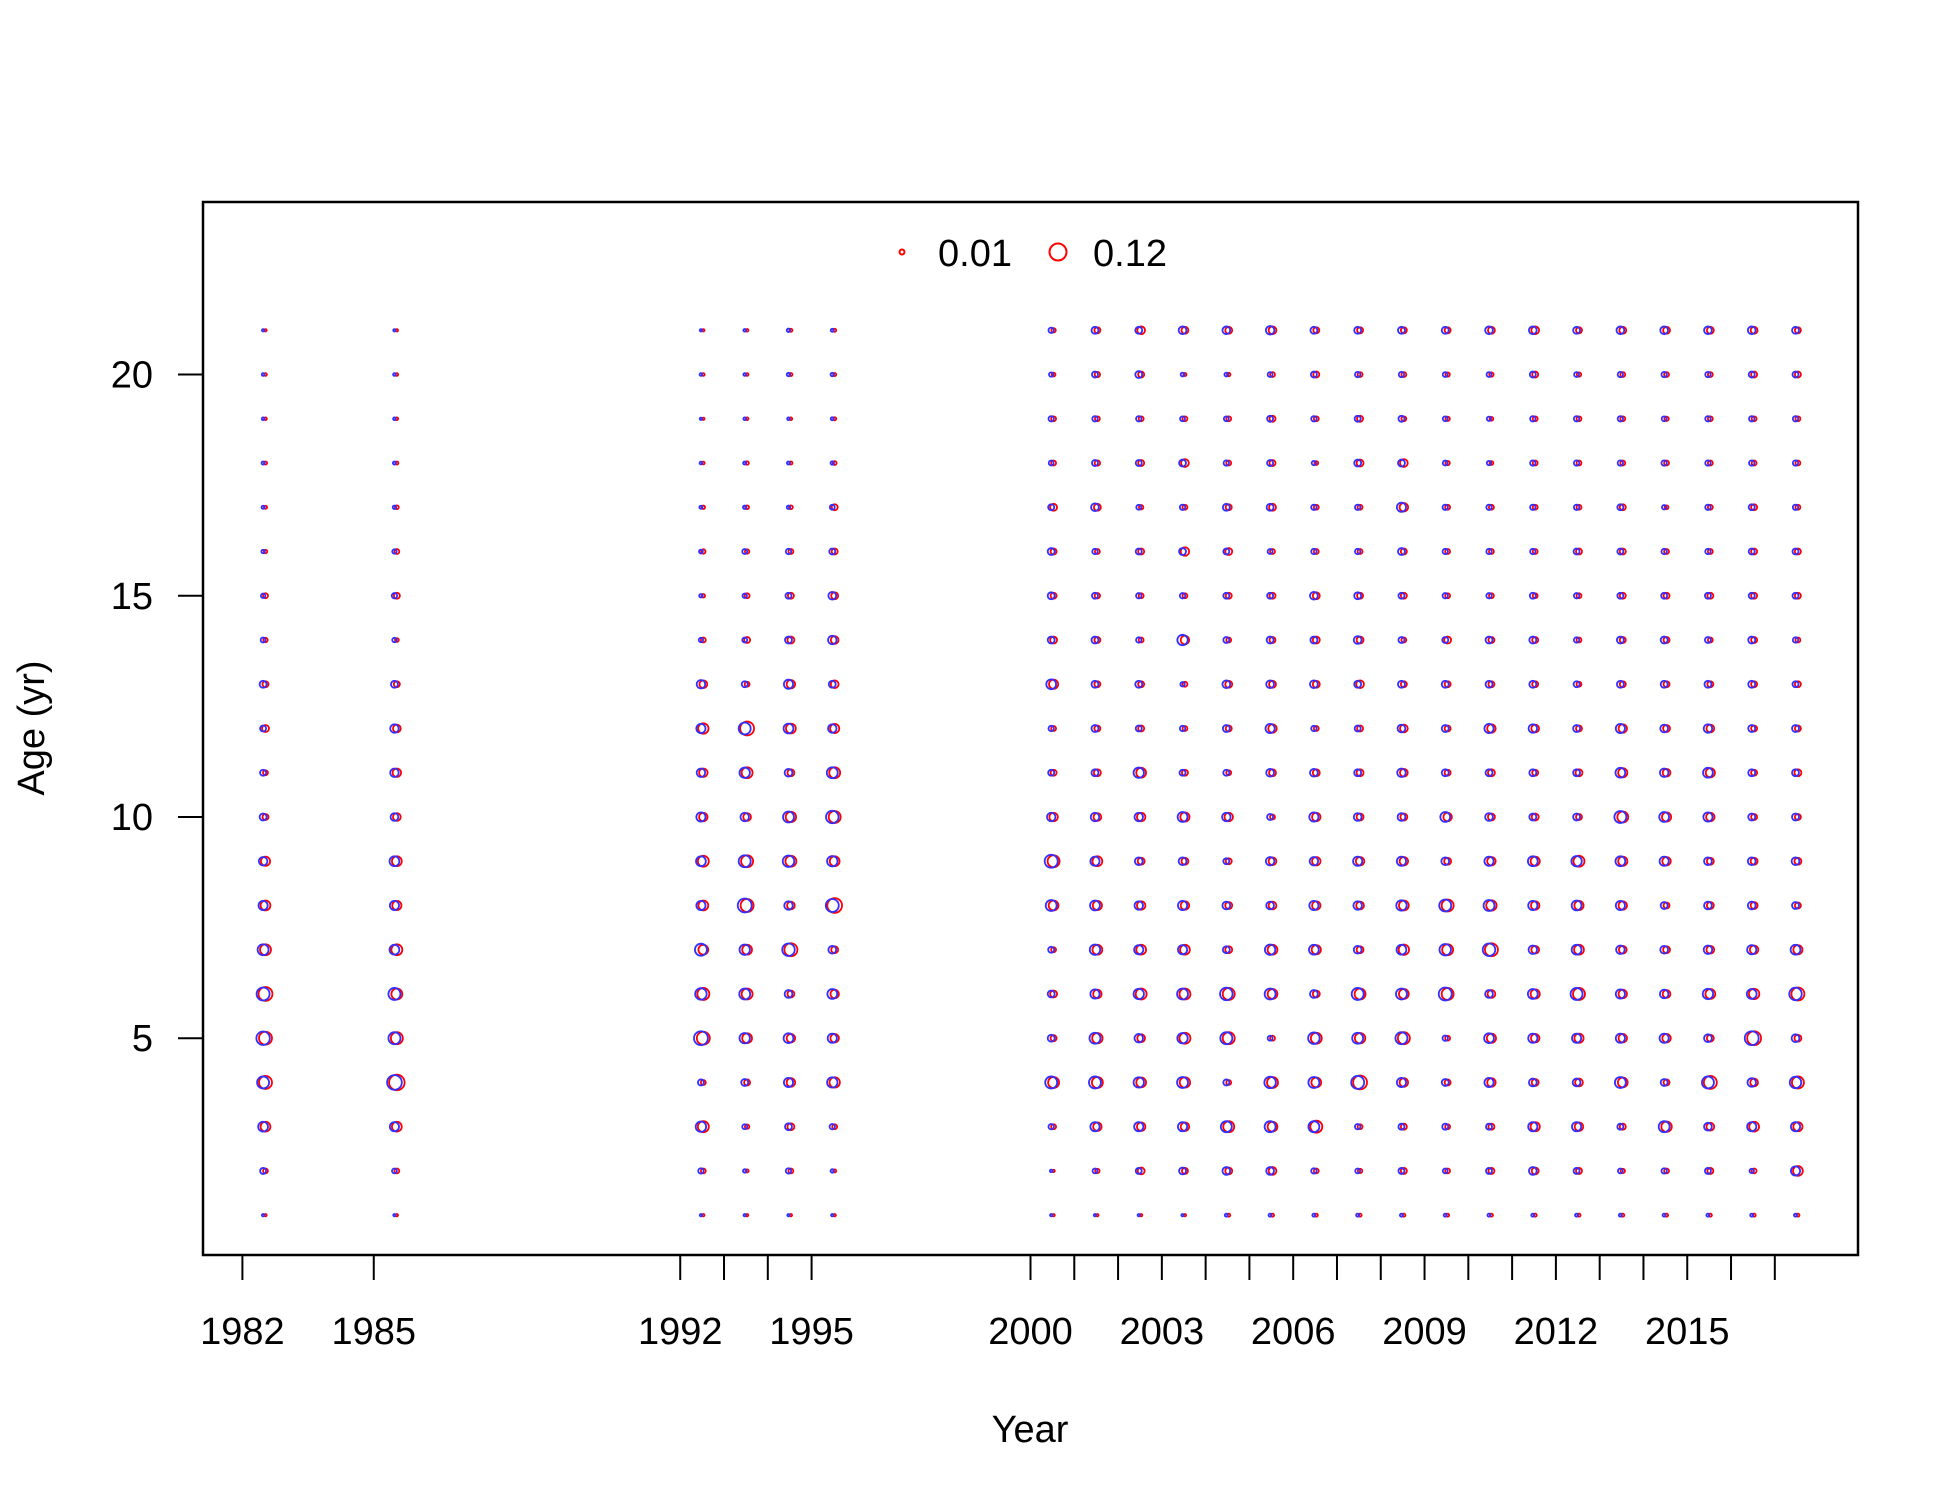  What do you see at coordinates (1162, 1332) in the screenshot?
I see `x-tick-label: 2003` at bounding box center [1162, 1332].